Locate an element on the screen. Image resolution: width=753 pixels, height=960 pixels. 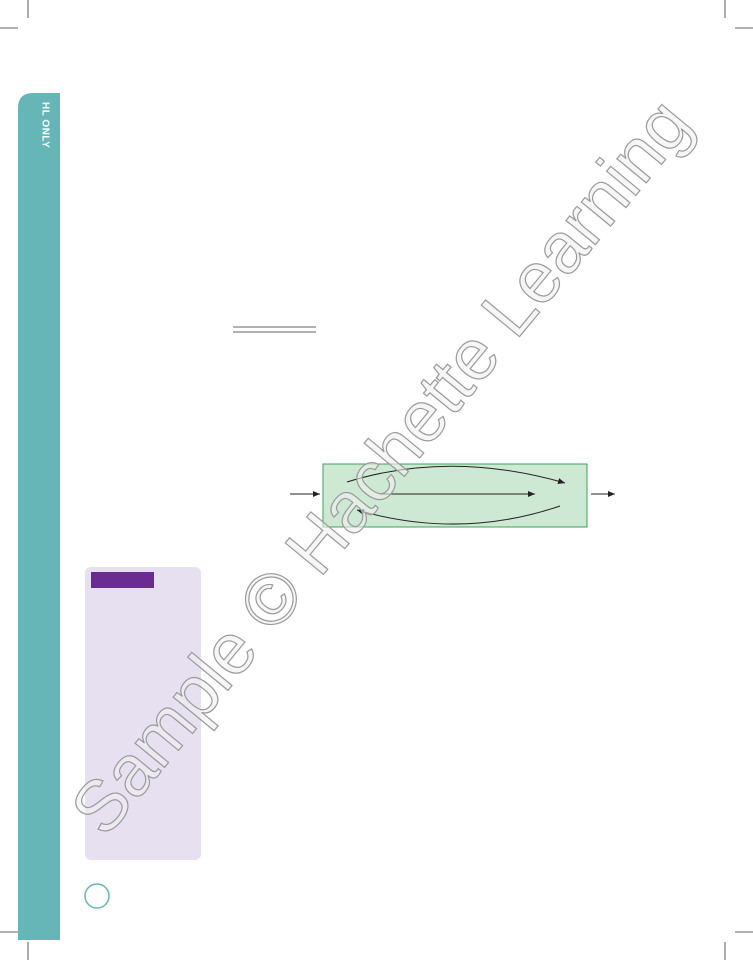
sidebar is located at coordinates (39, 516).